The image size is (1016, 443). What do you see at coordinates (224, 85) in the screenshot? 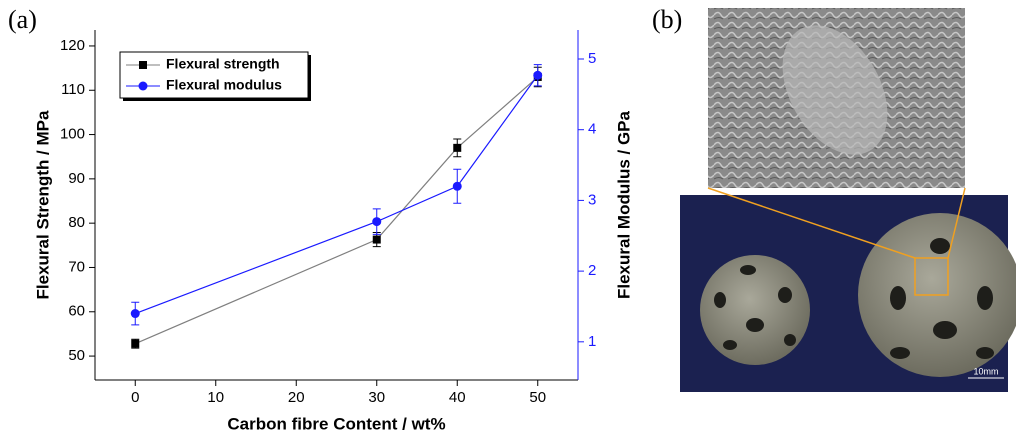
I see `legend-label: Flexural modulus` at bounding box center [224, 85].